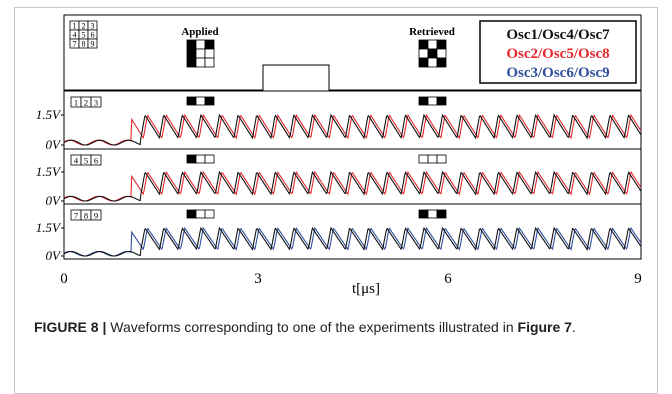  I want to click on panel-index-number: 3, so click(96, 103).